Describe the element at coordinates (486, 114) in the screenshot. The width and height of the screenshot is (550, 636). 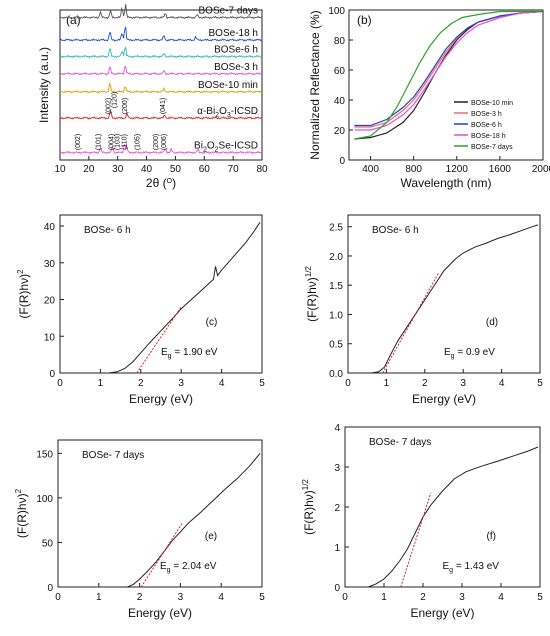
I see `legend-entry: BOSe-3 h` at that location.